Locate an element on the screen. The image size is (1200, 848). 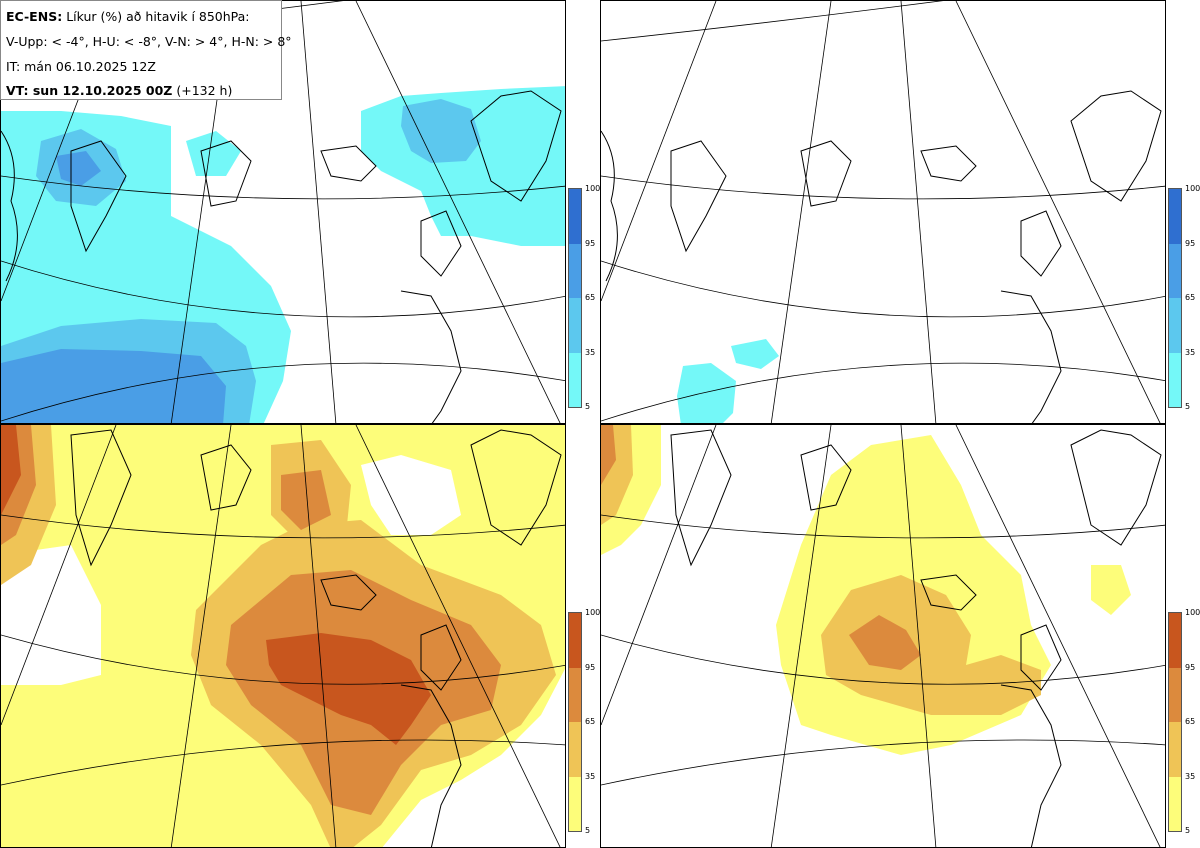
colorbar-warm-2: 100 95 65 35 5 is located at coordinates (584, 722).